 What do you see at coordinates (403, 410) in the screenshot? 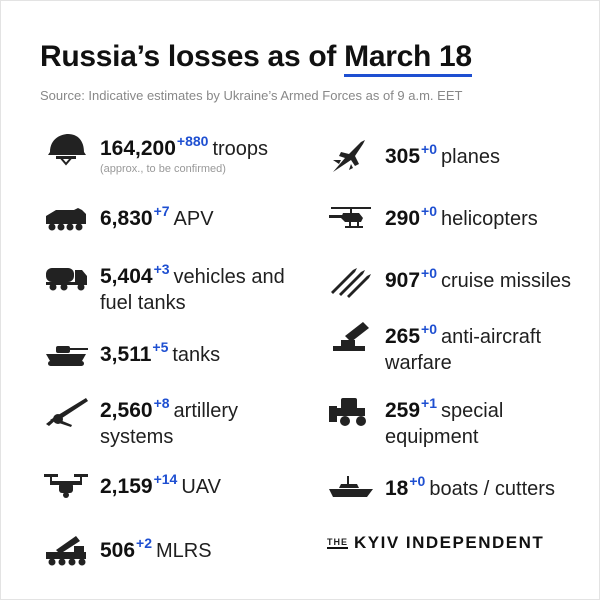
I see `special-equipment-value: 259` at bounding box center [403, 410].